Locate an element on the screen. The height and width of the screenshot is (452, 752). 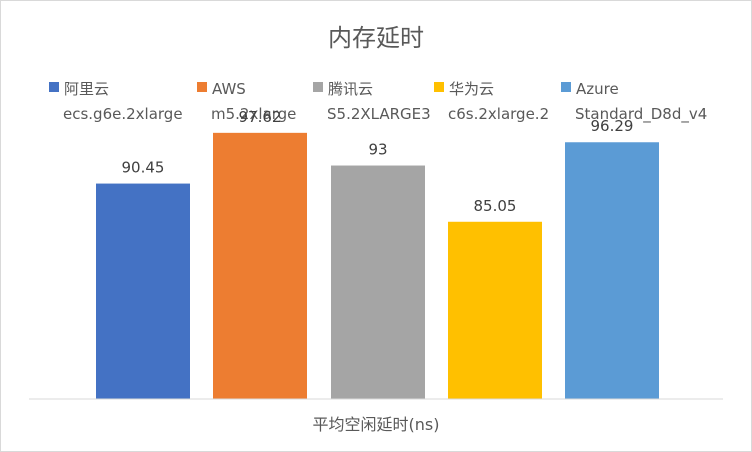
legend-label-2-line-2: m5.2xlarge is located at coordinates (253, 114).